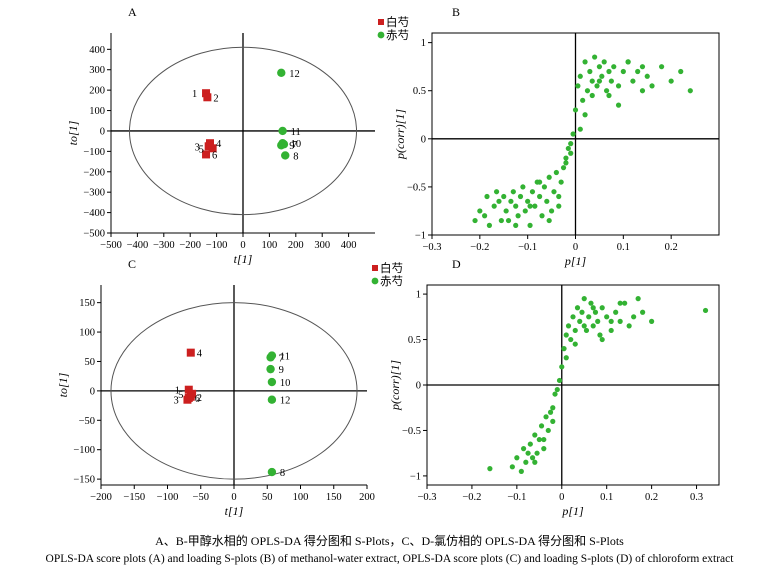 The height and width of the screenshot is (577, 779). What do you see at coordinates (285, 357) in the screenshot?
I see `point-label: 11` at bounding box center [285, 357].